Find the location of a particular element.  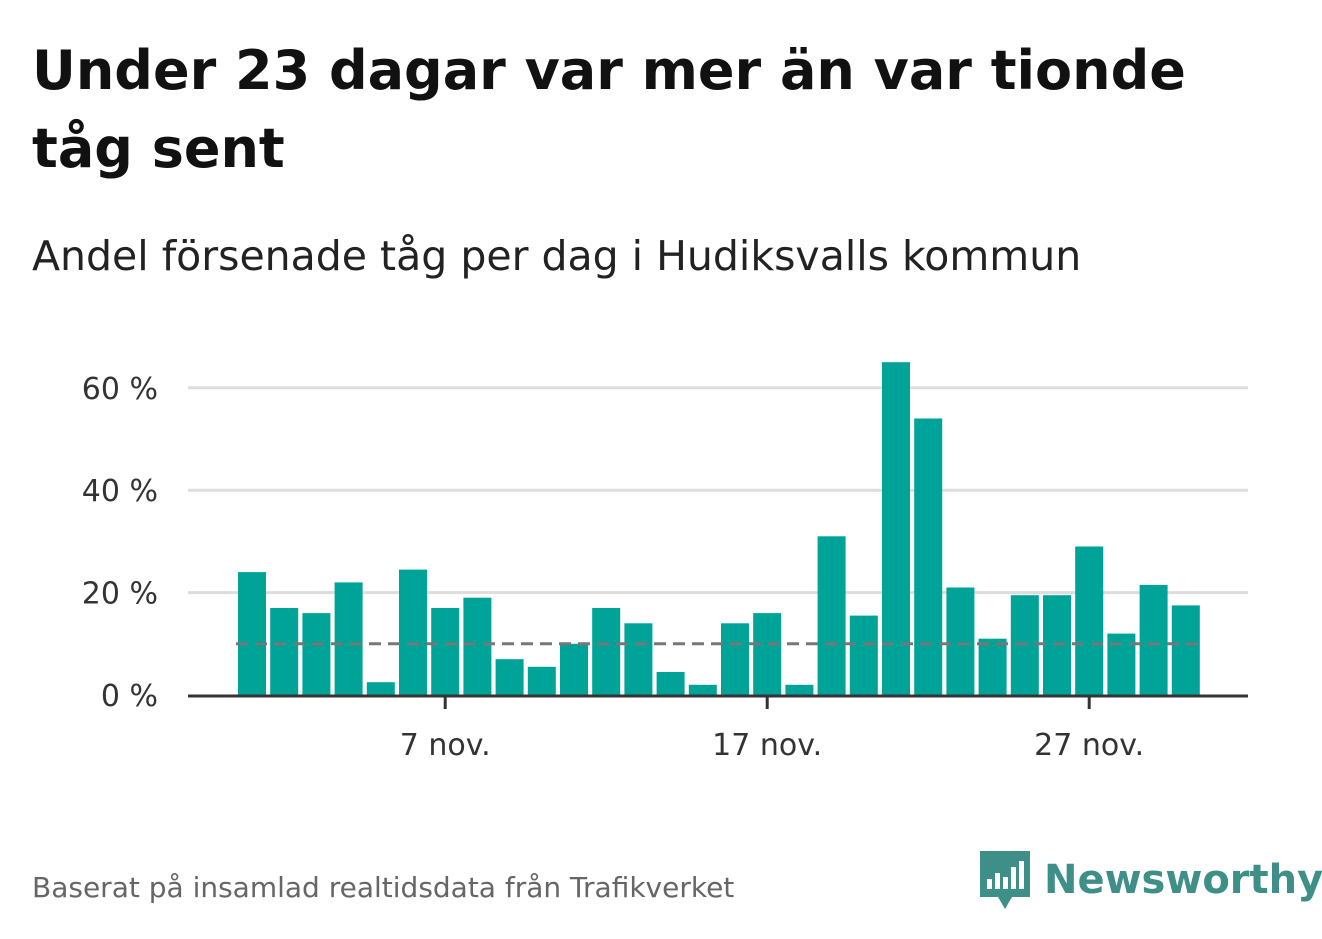

x-axis: 7 nov. 17 nov. 27 nov. is located at coordinates (718, 728).